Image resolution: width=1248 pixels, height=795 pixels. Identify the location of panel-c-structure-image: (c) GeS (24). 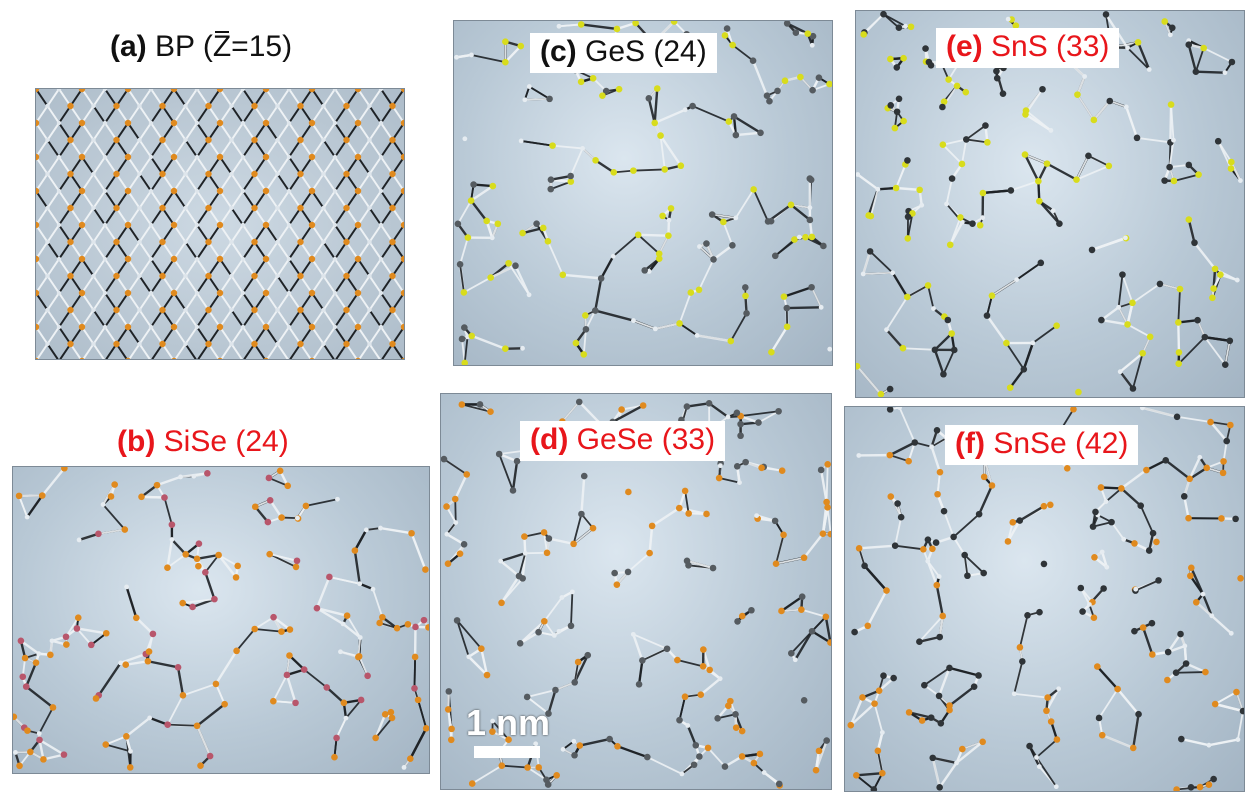
(643, 193).